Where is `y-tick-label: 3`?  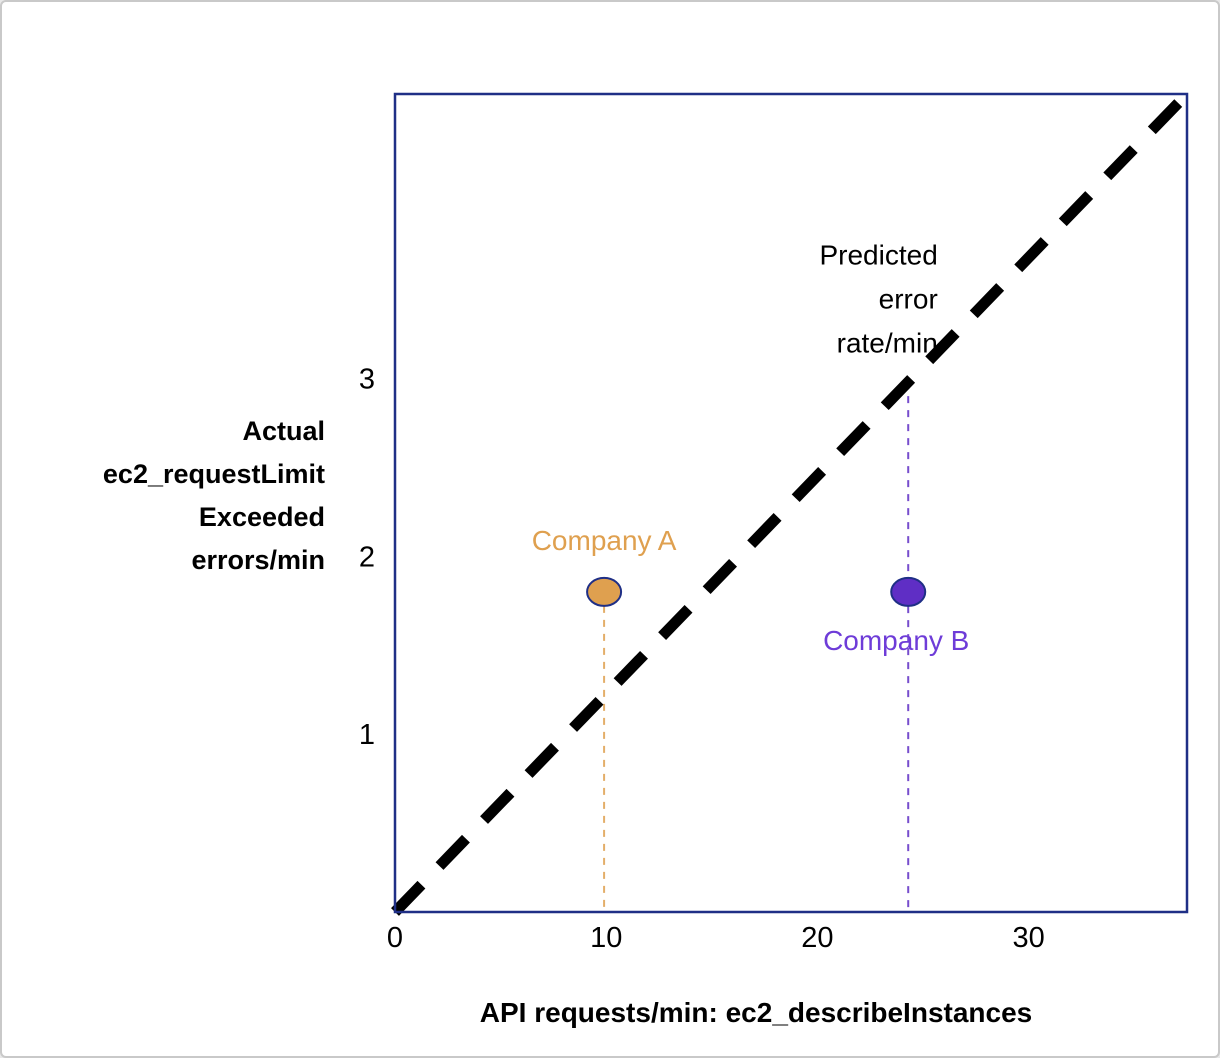
y-tick-label: 3 is located at coordinates (367, 380).